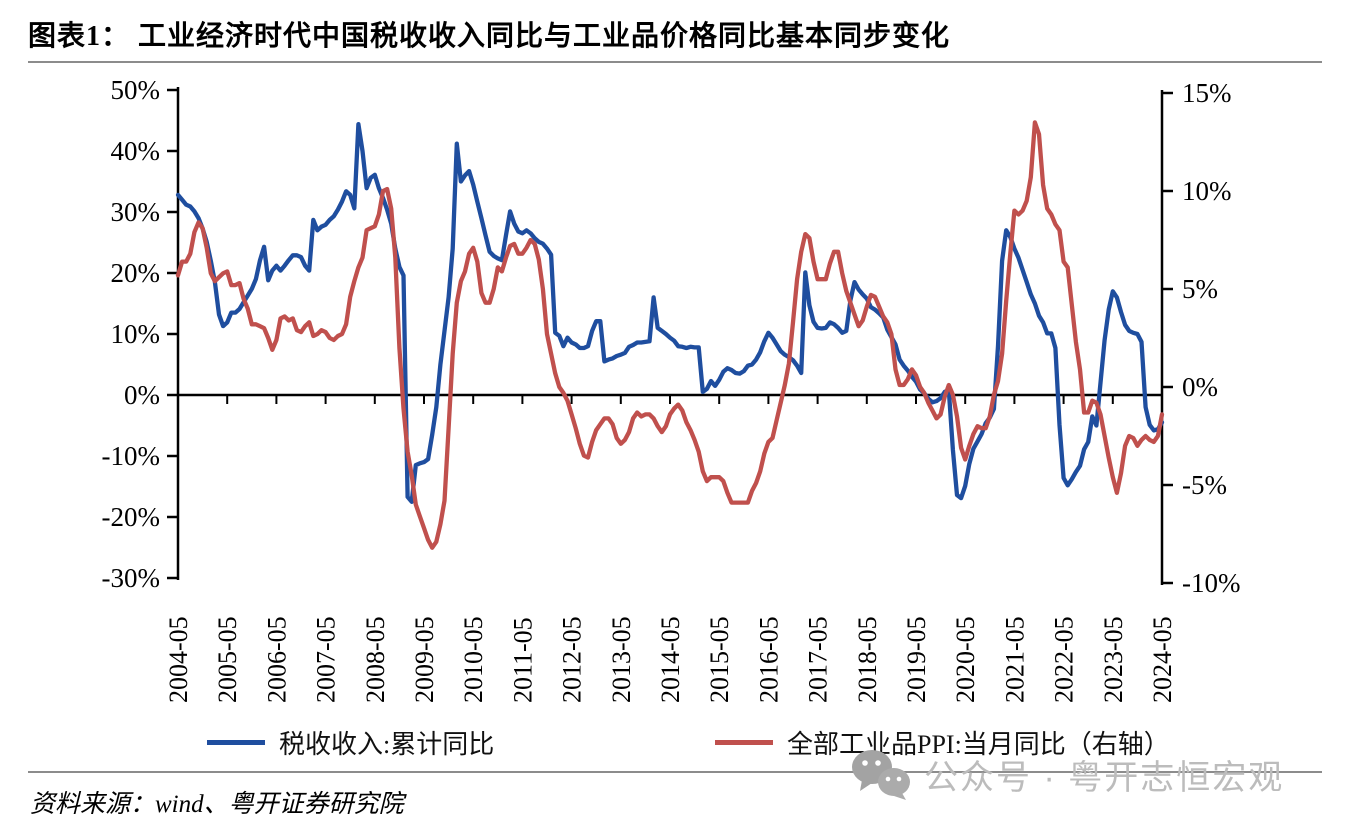 The width and height of the screenshot is (1350, 836). I want to click on right-axis-tick-label: 0%, so click(1200, 387).